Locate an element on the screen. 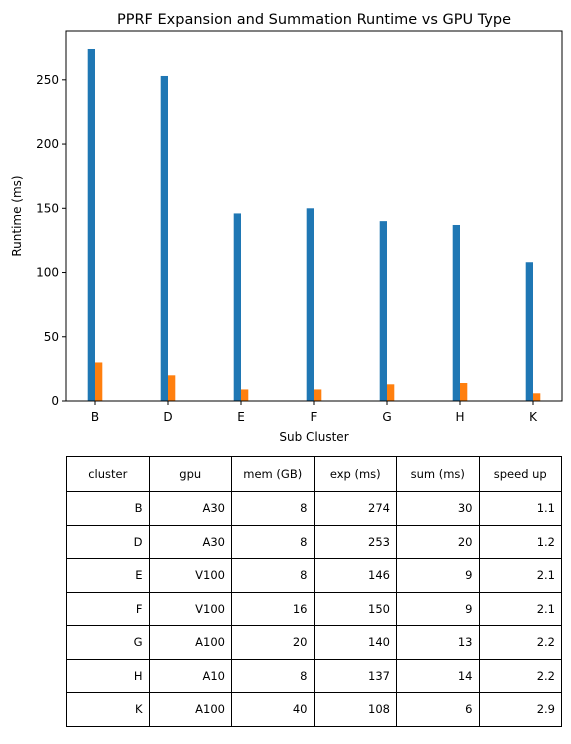  column-header: cluster is located at coordinates (108, 474).